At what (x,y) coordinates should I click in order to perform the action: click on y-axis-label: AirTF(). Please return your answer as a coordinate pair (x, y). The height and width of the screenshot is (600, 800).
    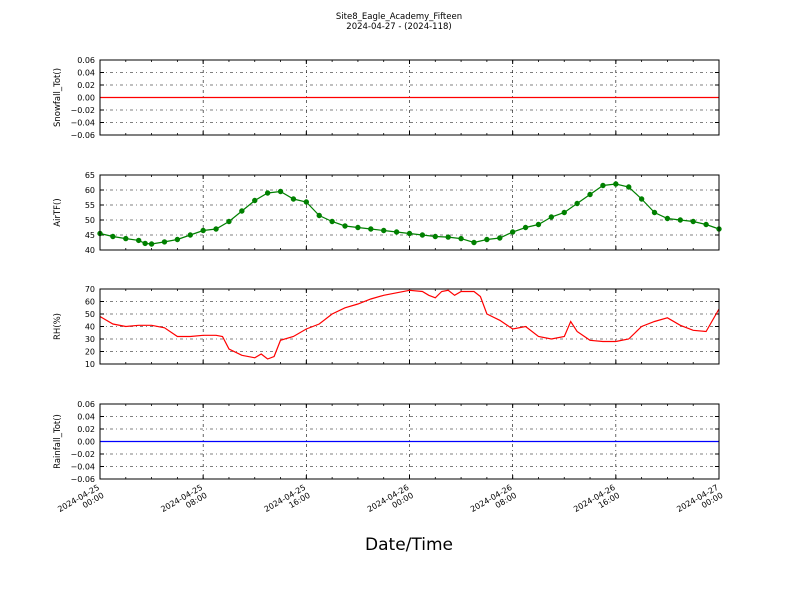
    Looking at the image, I should click on (58, 212).